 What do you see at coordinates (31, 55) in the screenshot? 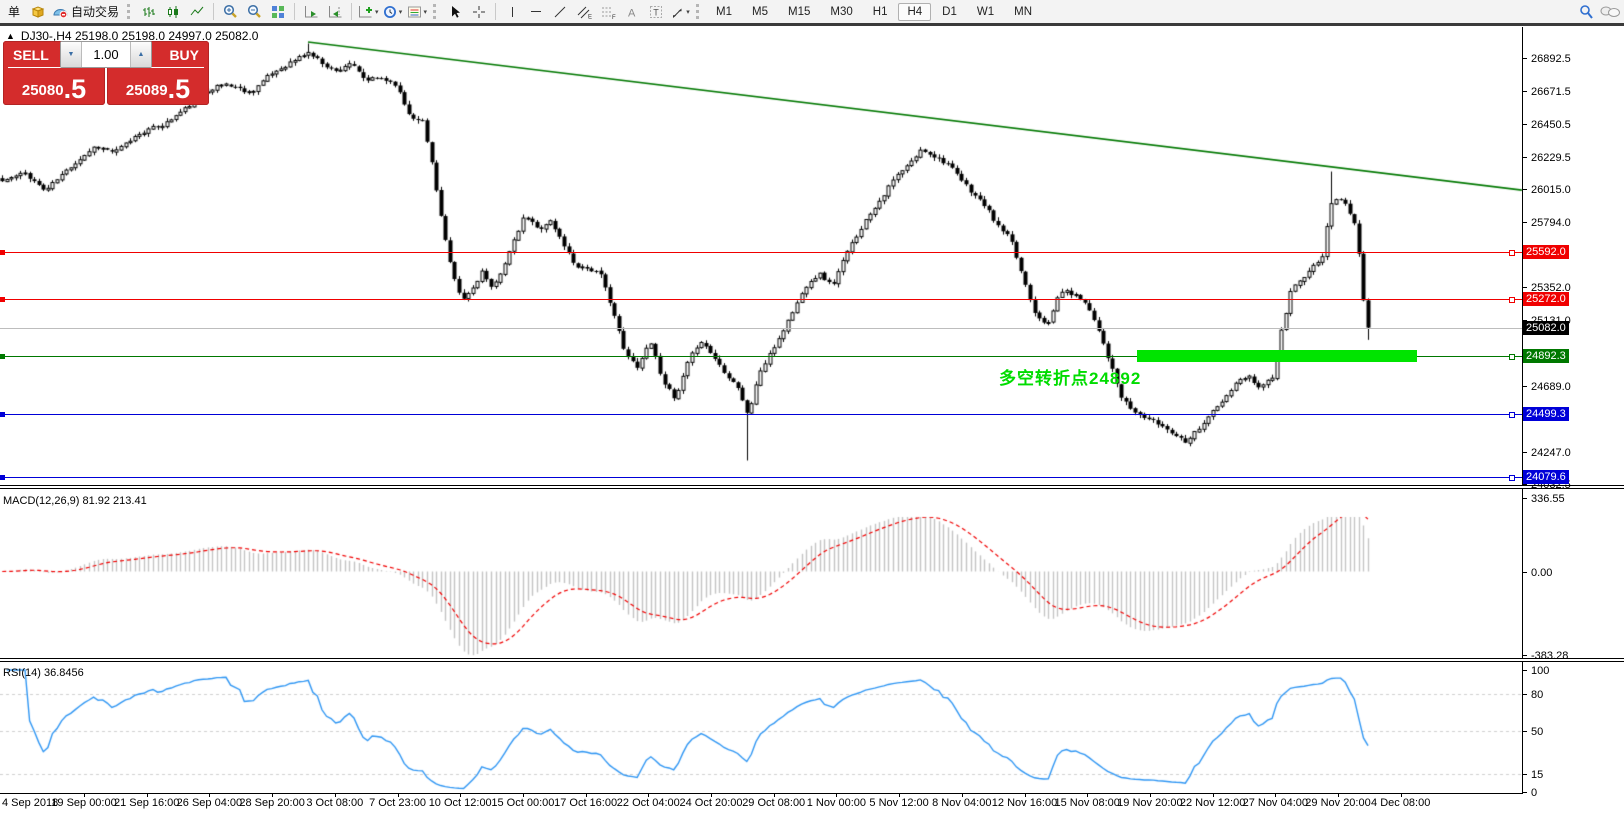
I see `sell-label: SELL` at bounding box center [31, 55].